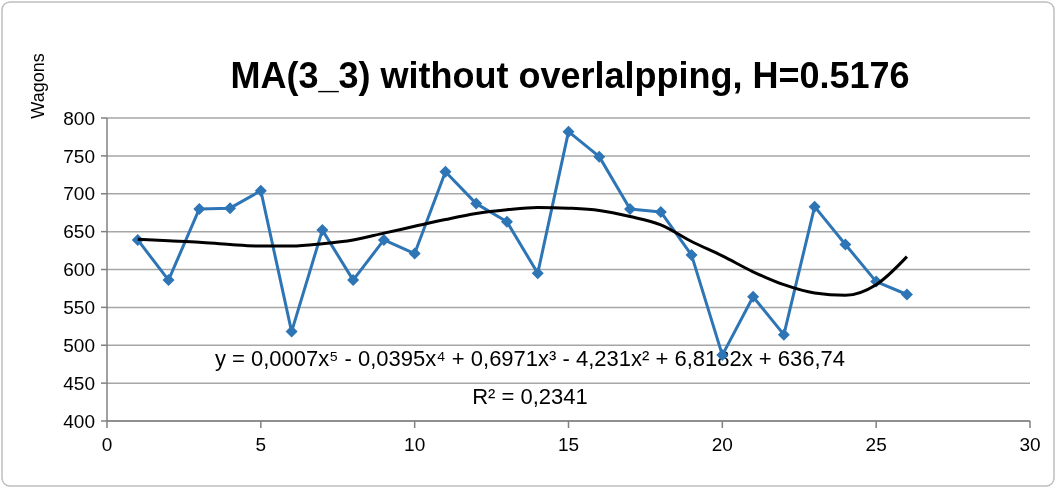 The image size is (1058, 490). Describe the element at coordinates (79, 232) in the screenshot. I see `y-tick-label: 650` at that location.